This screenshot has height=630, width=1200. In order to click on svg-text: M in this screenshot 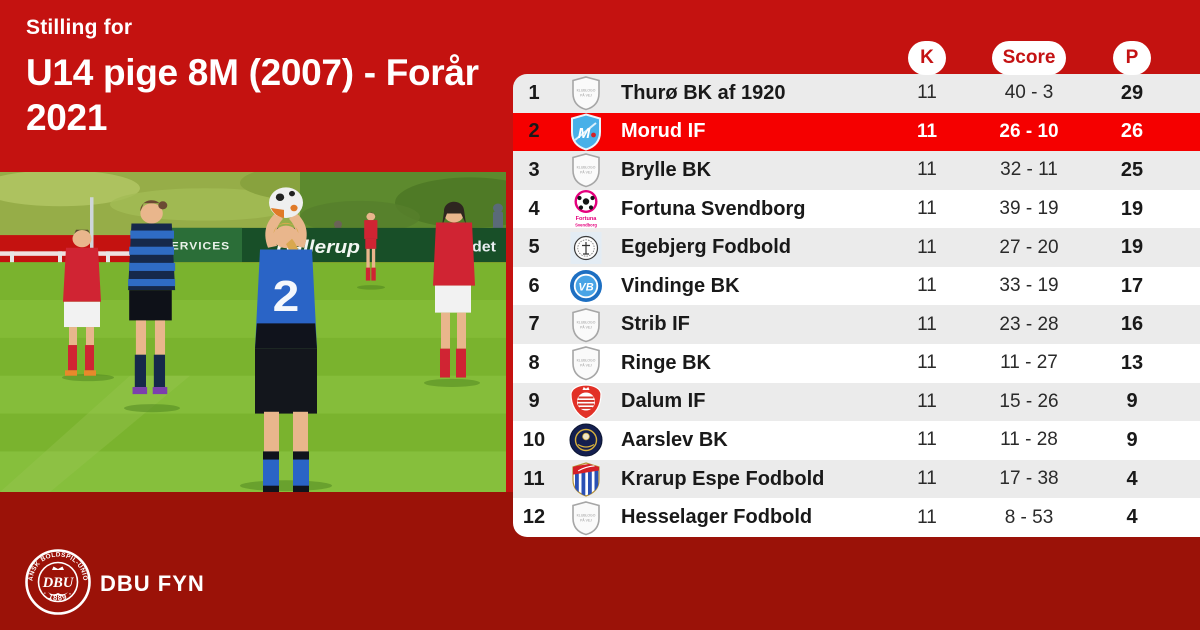, I will do `click(584, 133)`.